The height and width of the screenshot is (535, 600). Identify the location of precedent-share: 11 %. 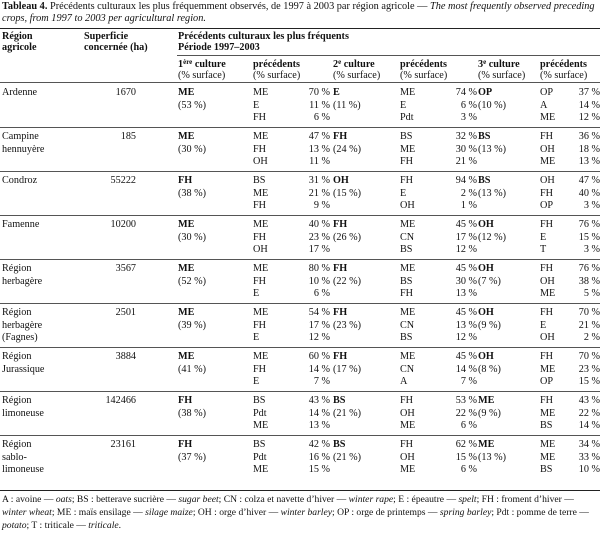
(319, 161).